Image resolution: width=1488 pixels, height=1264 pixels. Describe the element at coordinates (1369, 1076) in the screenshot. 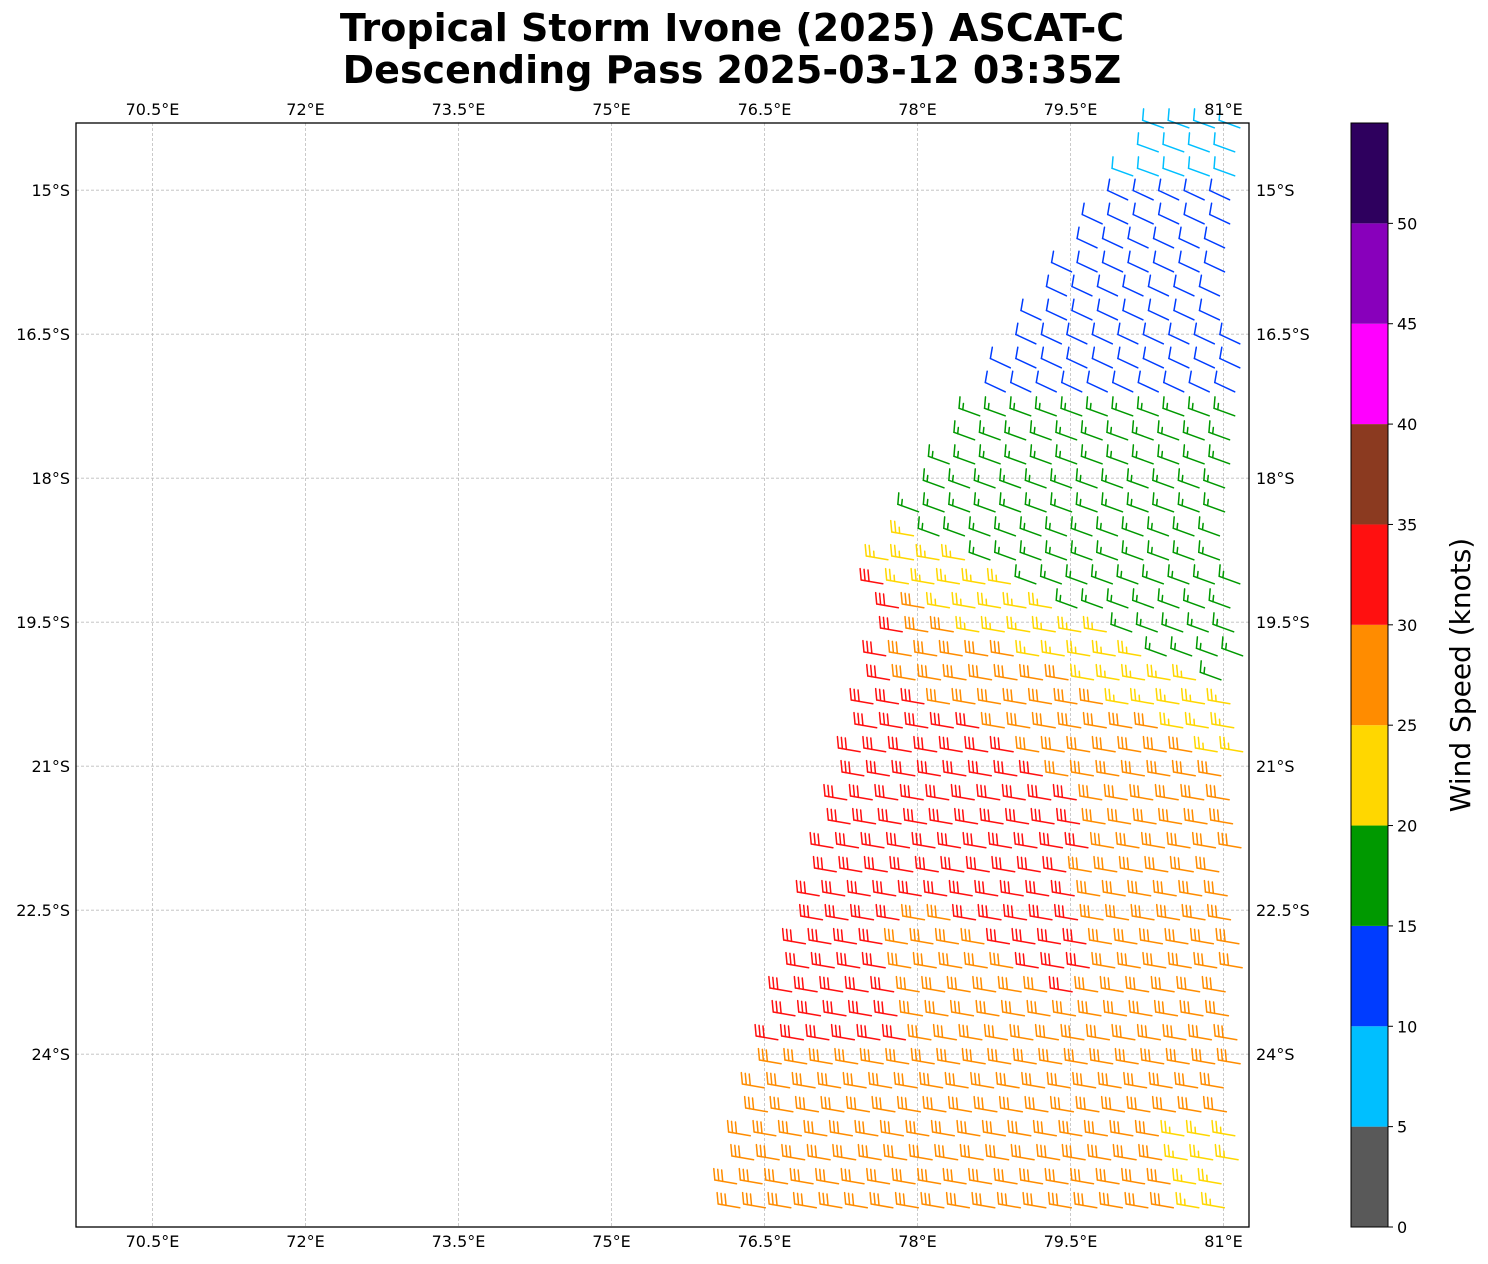

I see `colorbar-segment` at that location.